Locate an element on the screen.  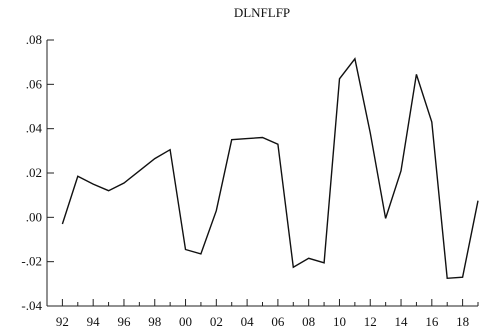
x-tick-label: 06 is located at coordinates (278, 321).